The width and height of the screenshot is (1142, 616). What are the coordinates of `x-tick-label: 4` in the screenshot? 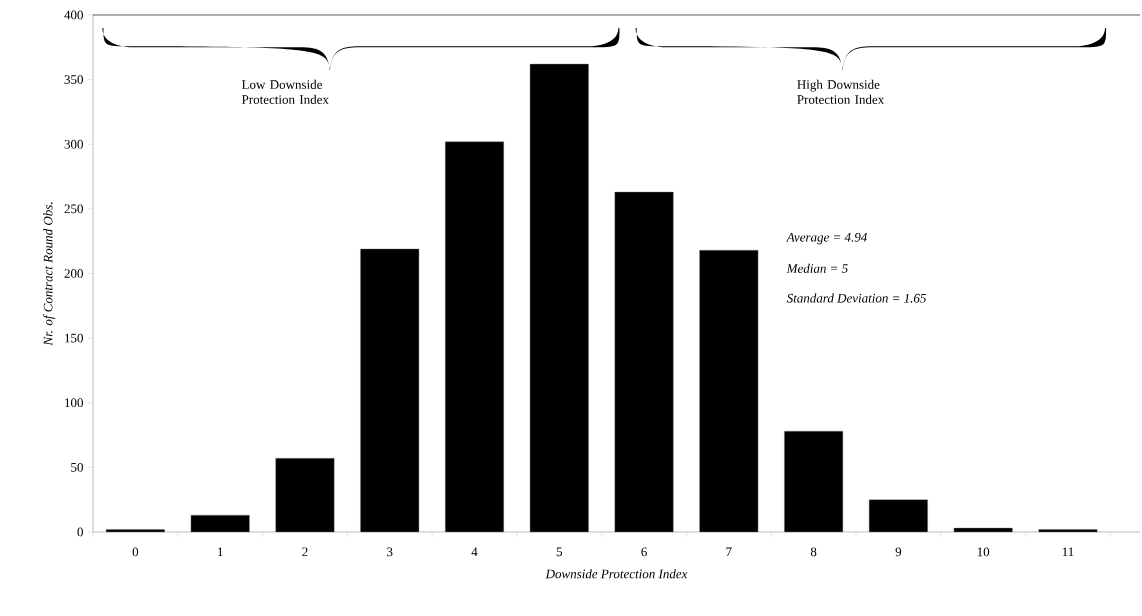 It's located at (474, 552).